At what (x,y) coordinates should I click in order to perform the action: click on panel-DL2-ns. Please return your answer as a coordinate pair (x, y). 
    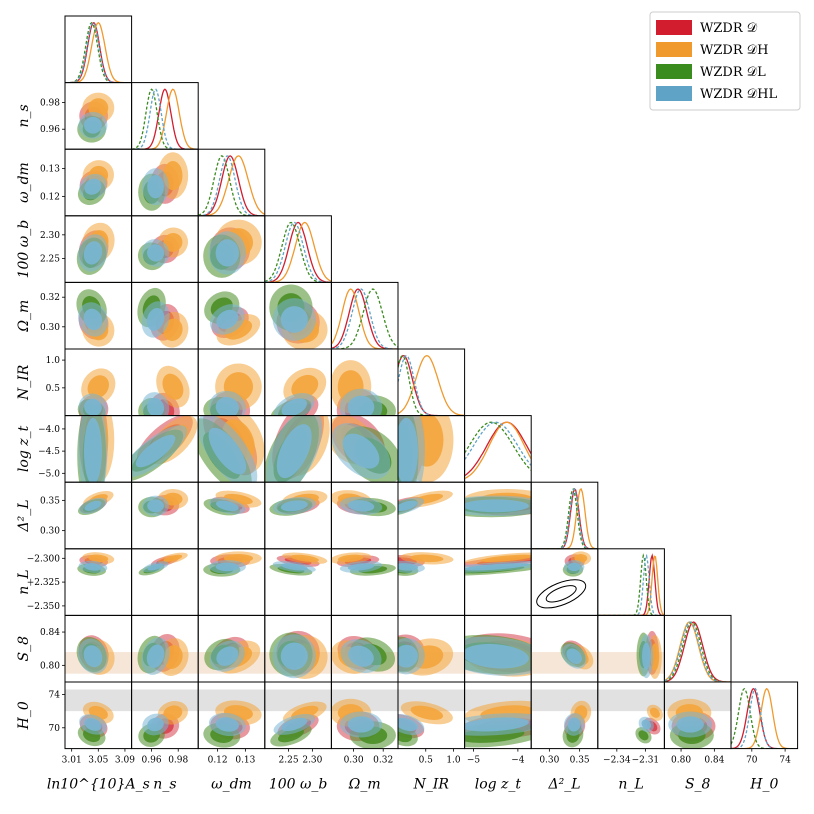
    Looking at the image, I should click on (163, 503).